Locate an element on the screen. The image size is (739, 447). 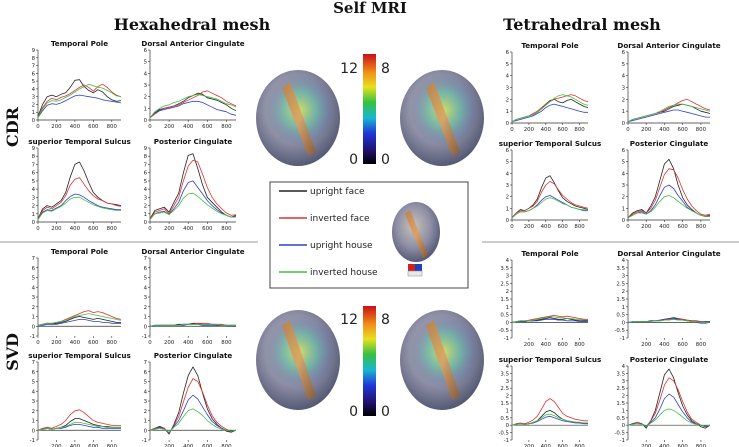
orientation-cube-icon is located at coordinates (415, 270).